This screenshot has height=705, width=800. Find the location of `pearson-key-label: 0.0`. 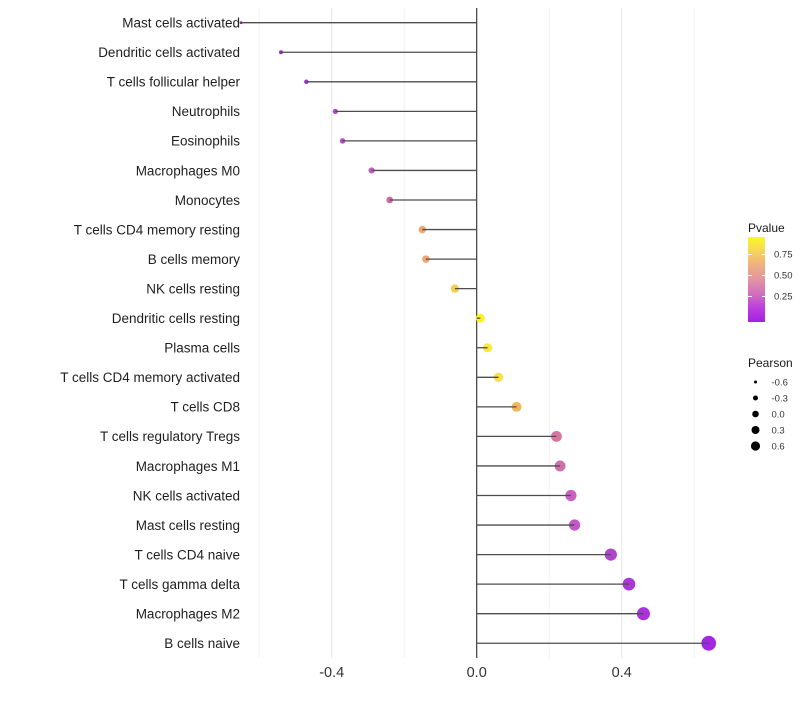

pearson-key-label: 0.0 is located at coordinates (778, 414).